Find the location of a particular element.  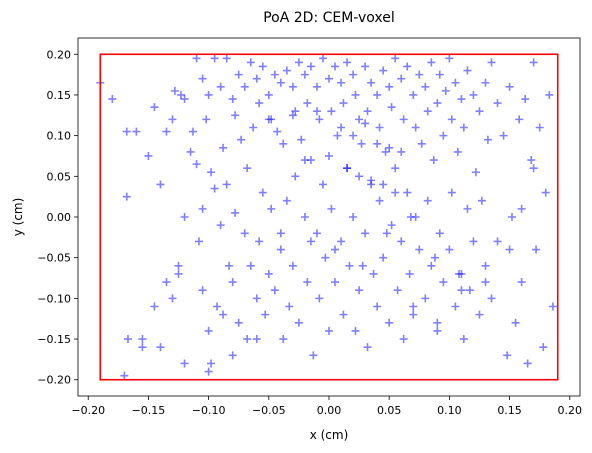

y-tick-label: 0.00 is located at coordinates (59, 217).